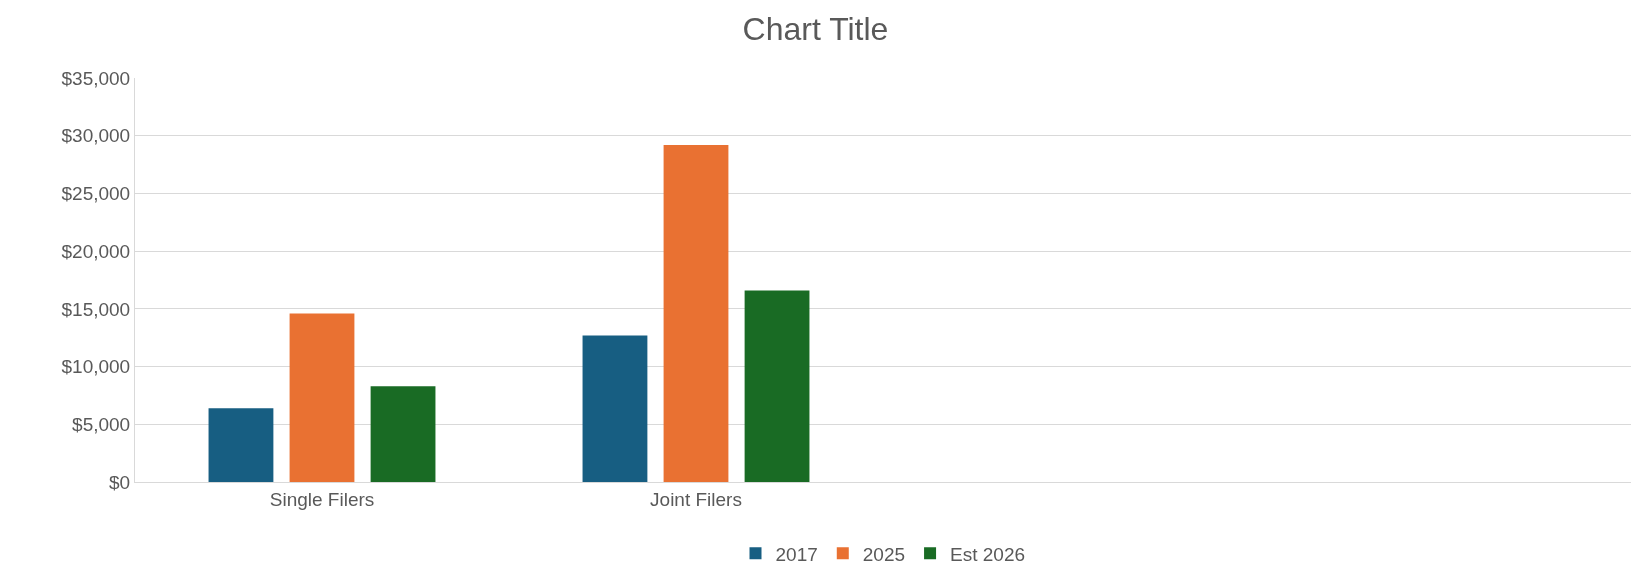 Image resolution: width=1631 pixels, height=582 pixels. What do you see at coordinates (884, 554) in the screenshot?
I see `legend-label: 2025` at bounding box center [884, 554].